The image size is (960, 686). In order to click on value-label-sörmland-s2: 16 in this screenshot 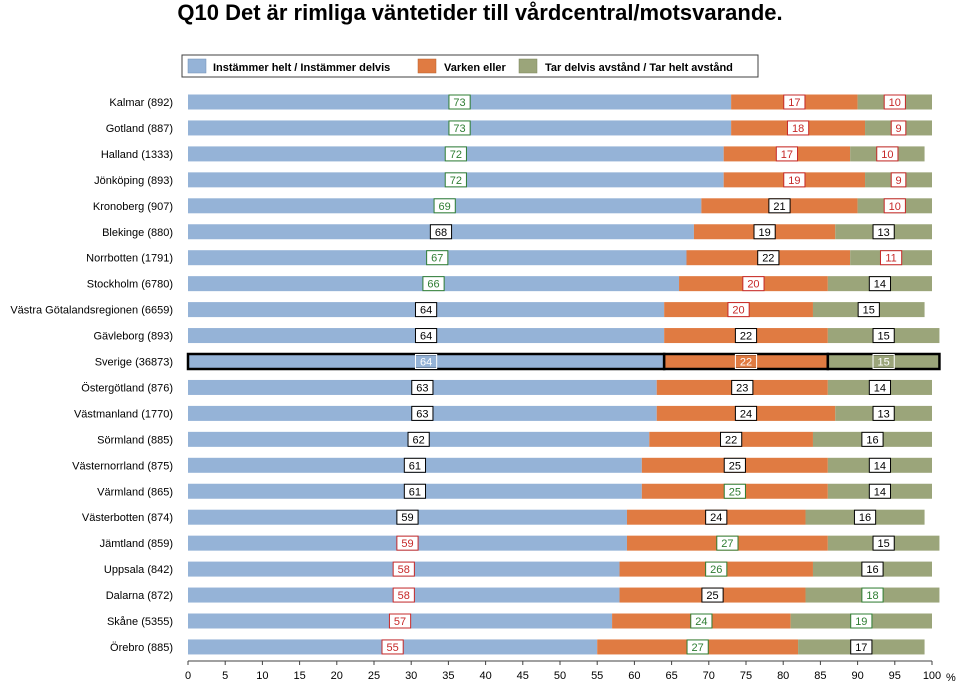, I will do `click(872, 440)`.